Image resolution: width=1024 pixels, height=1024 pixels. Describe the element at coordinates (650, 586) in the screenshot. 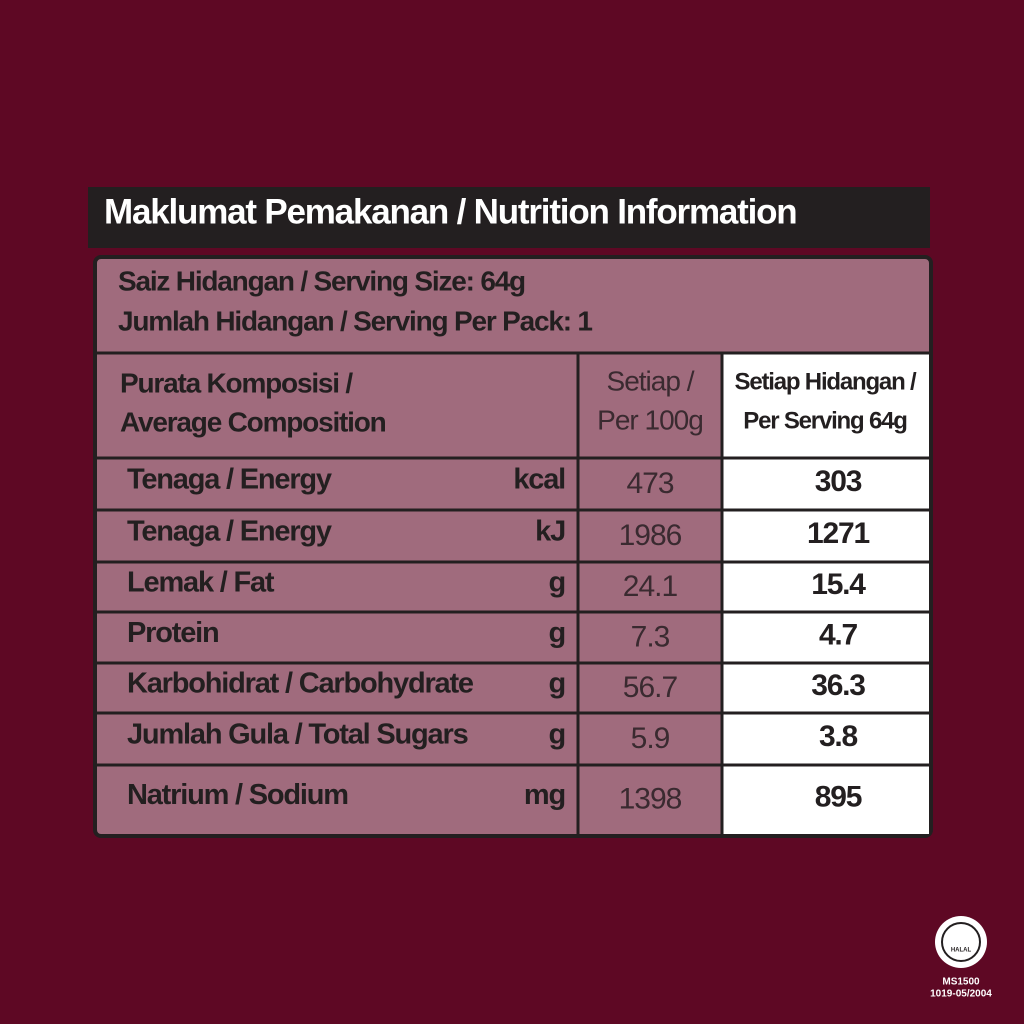

I see `value-per-100g: 24.1` at that location.